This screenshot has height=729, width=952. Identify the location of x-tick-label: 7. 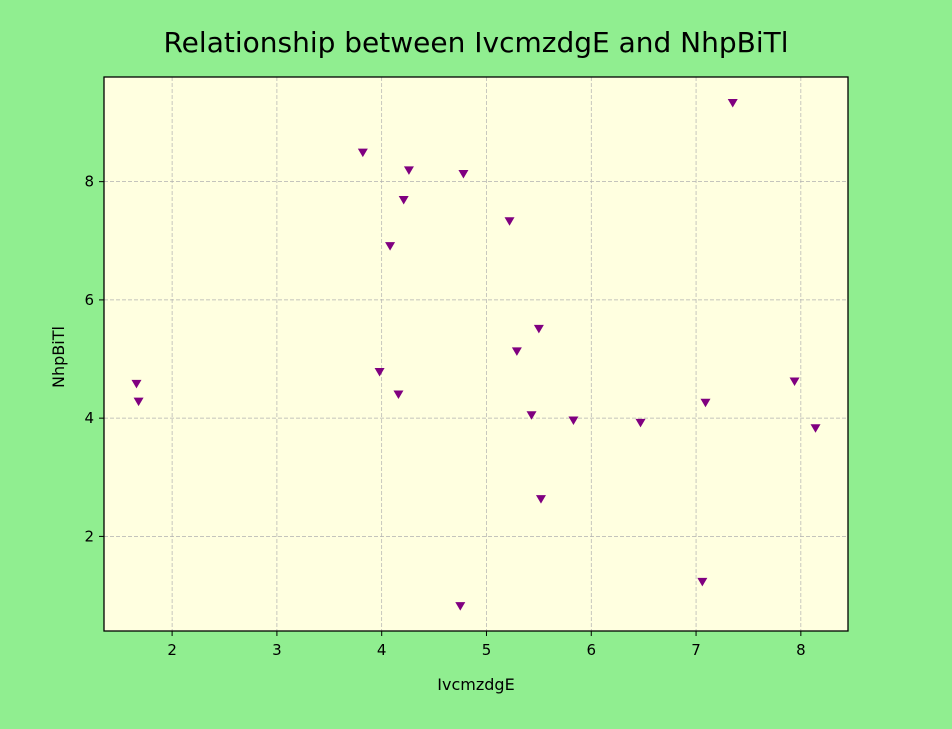
(696, 650).